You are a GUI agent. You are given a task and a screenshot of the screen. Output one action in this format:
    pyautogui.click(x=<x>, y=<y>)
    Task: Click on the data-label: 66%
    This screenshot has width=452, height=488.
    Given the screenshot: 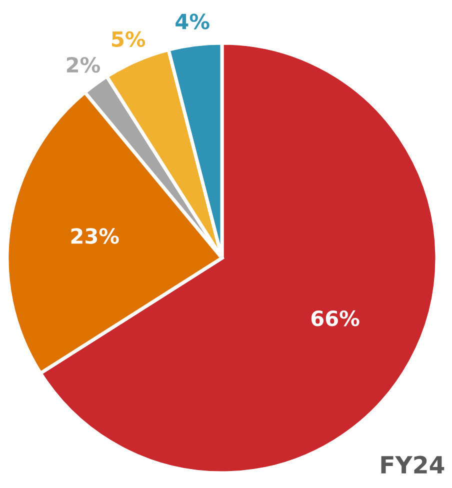 What is the action you would take?
    pyautogui.click(x=335, y=318)
    